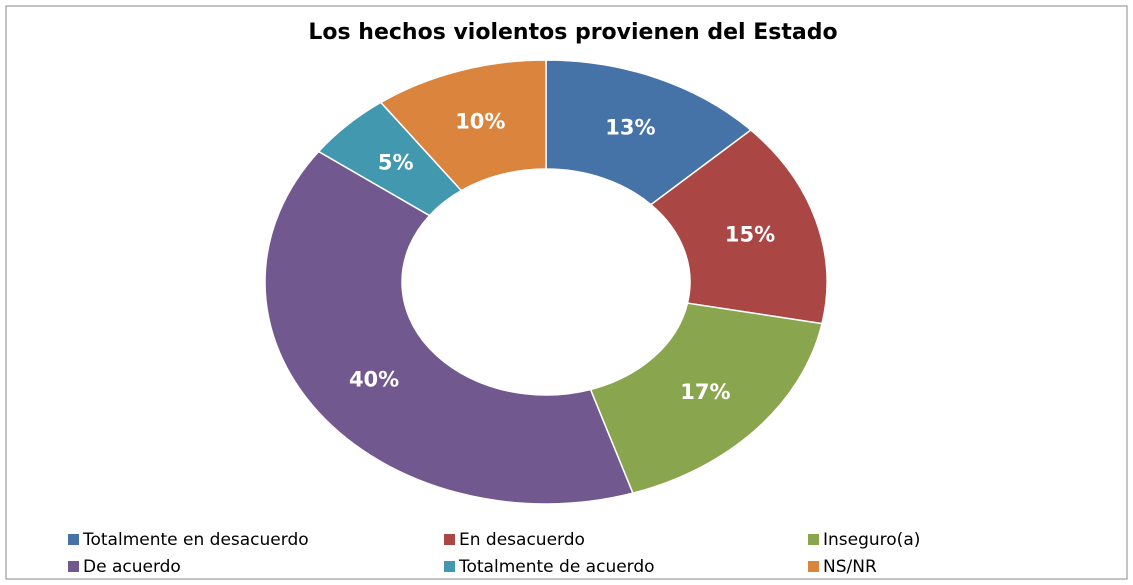 This screenshot has width=1133, height=585. Describe the element at coordinates (195, 540) in the screenshot. I see `legend-label: Totalmente en desacuerdo` at that location.